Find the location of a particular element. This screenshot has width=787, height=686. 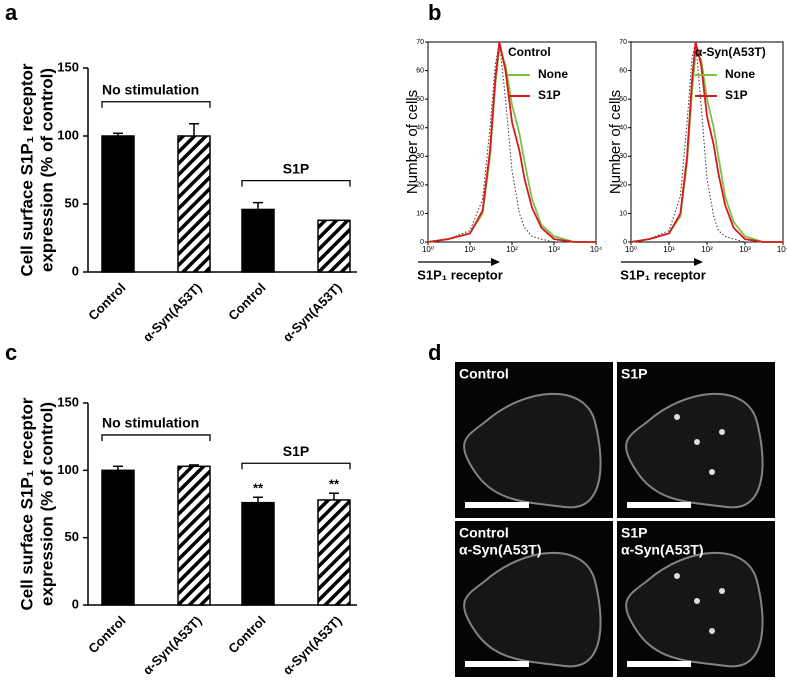

y-tick-label: 20 is located at coordinates (623, 185).